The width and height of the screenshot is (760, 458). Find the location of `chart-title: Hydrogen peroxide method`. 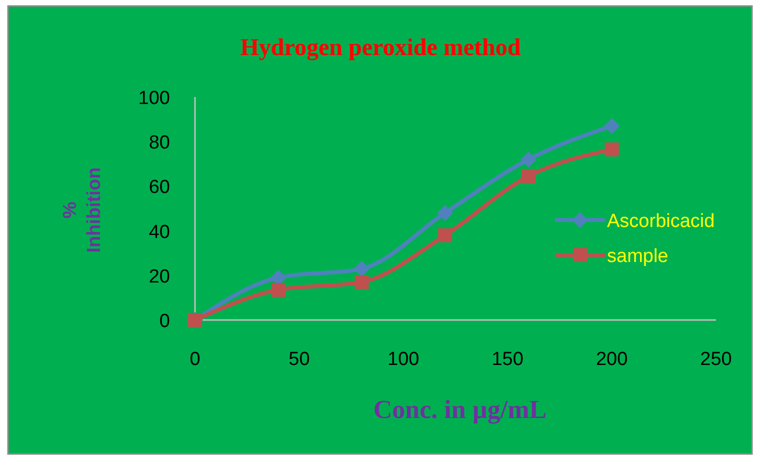

chart-title: Hydrogen peroxide method is located at coordinates (381, 48).